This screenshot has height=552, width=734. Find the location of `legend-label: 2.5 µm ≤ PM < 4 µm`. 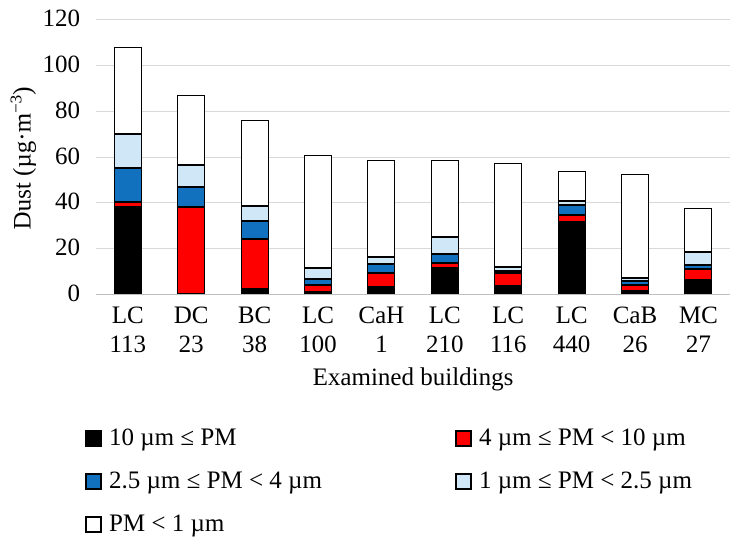

legend-label: 2.5 µm ≤ PM < 4 µm is located at coordinates (215, 480).